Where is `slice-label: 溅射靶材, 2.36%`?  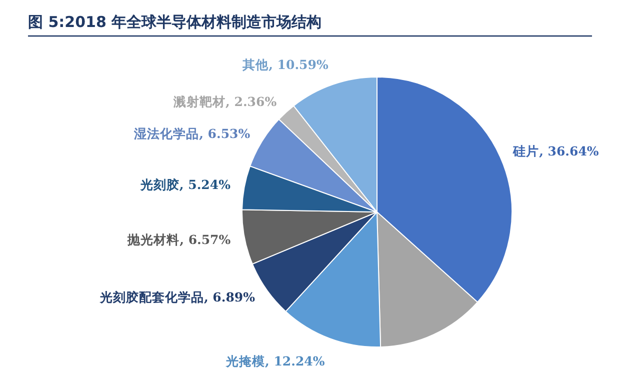 slice-label: 溅射靶材, 2.36% is located at coordinates (224, 101).